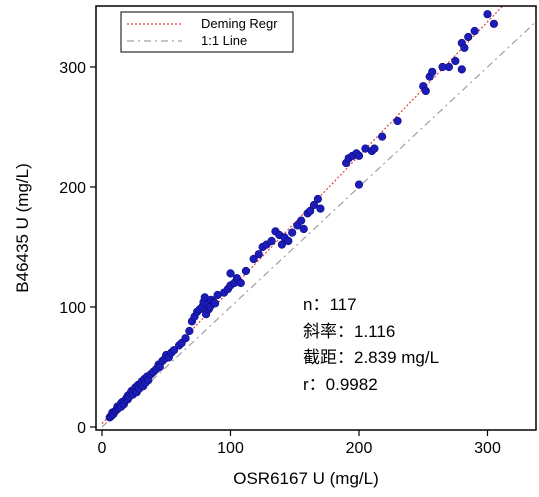  I want to click on legend-box, so click(207, 32).